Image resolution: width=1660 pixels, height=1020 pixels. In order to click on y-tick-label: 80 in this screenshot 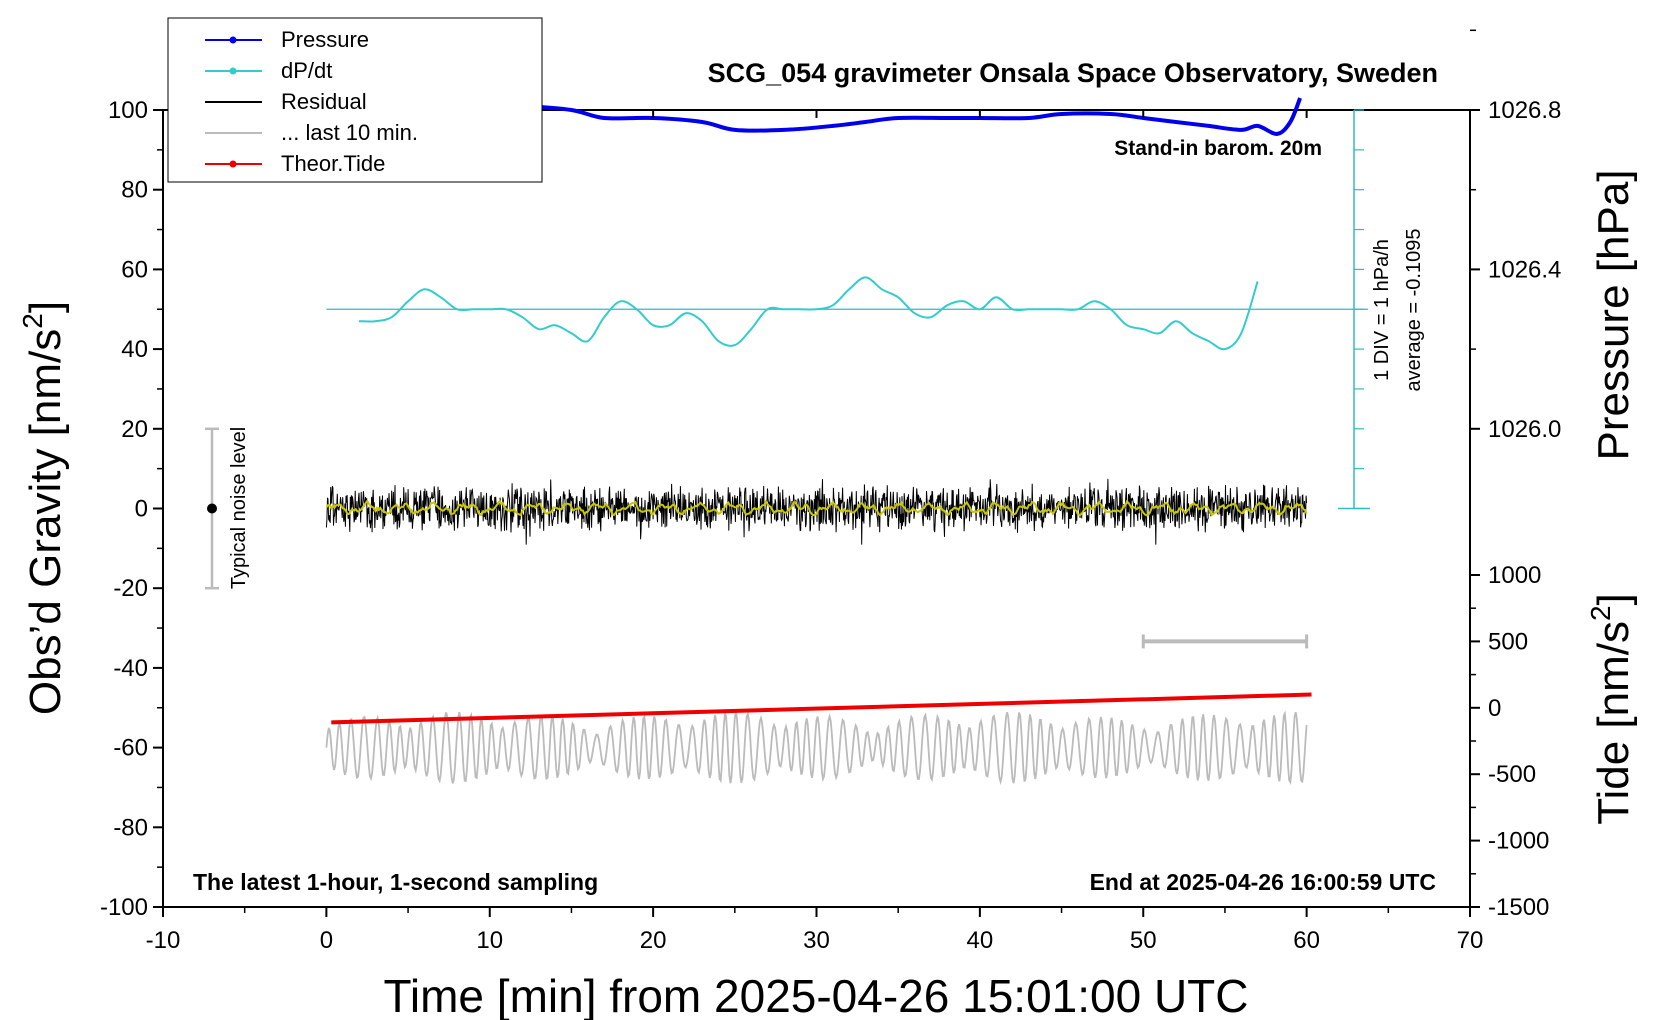, I will do `click(134, 190)`.